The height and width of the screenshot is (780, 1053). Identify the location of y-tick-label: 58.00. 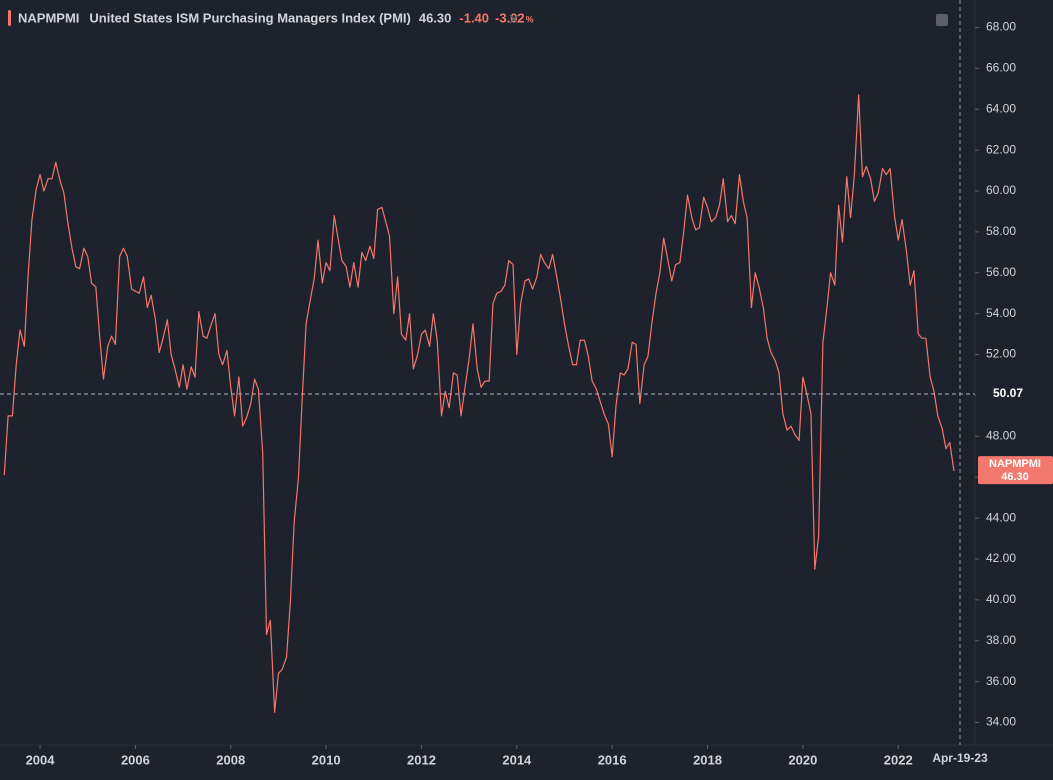
(1001, 231).